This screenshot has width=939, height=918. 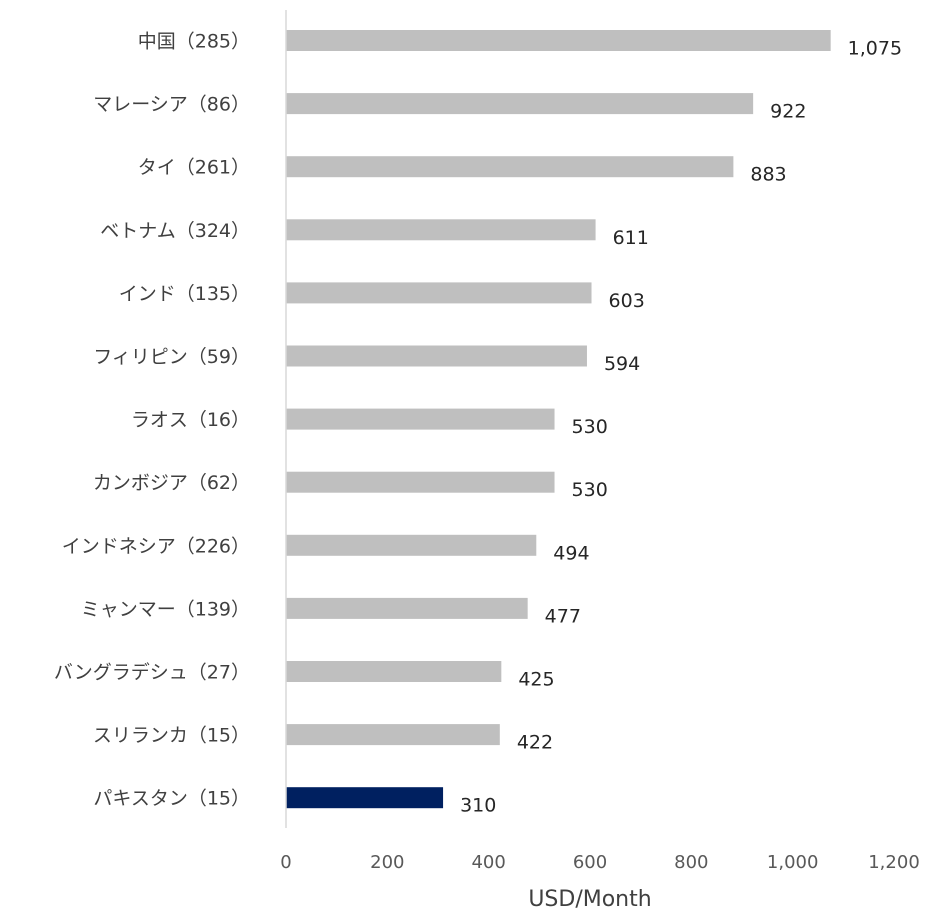 What do you see at coordinates (285, 862) in the screenshot?
I see `x-tick-label: 0` at bounding box center [285, 862].